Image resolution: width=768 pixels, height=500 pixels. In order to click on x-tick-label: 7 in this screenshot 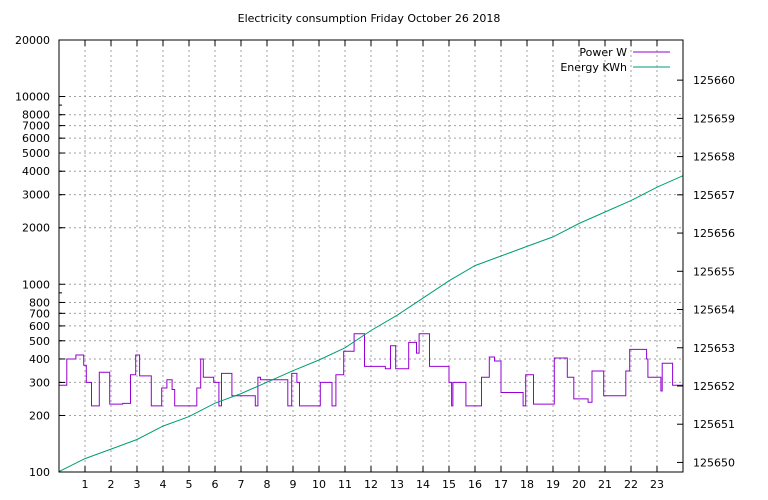, I will do `click(241, 484)`.